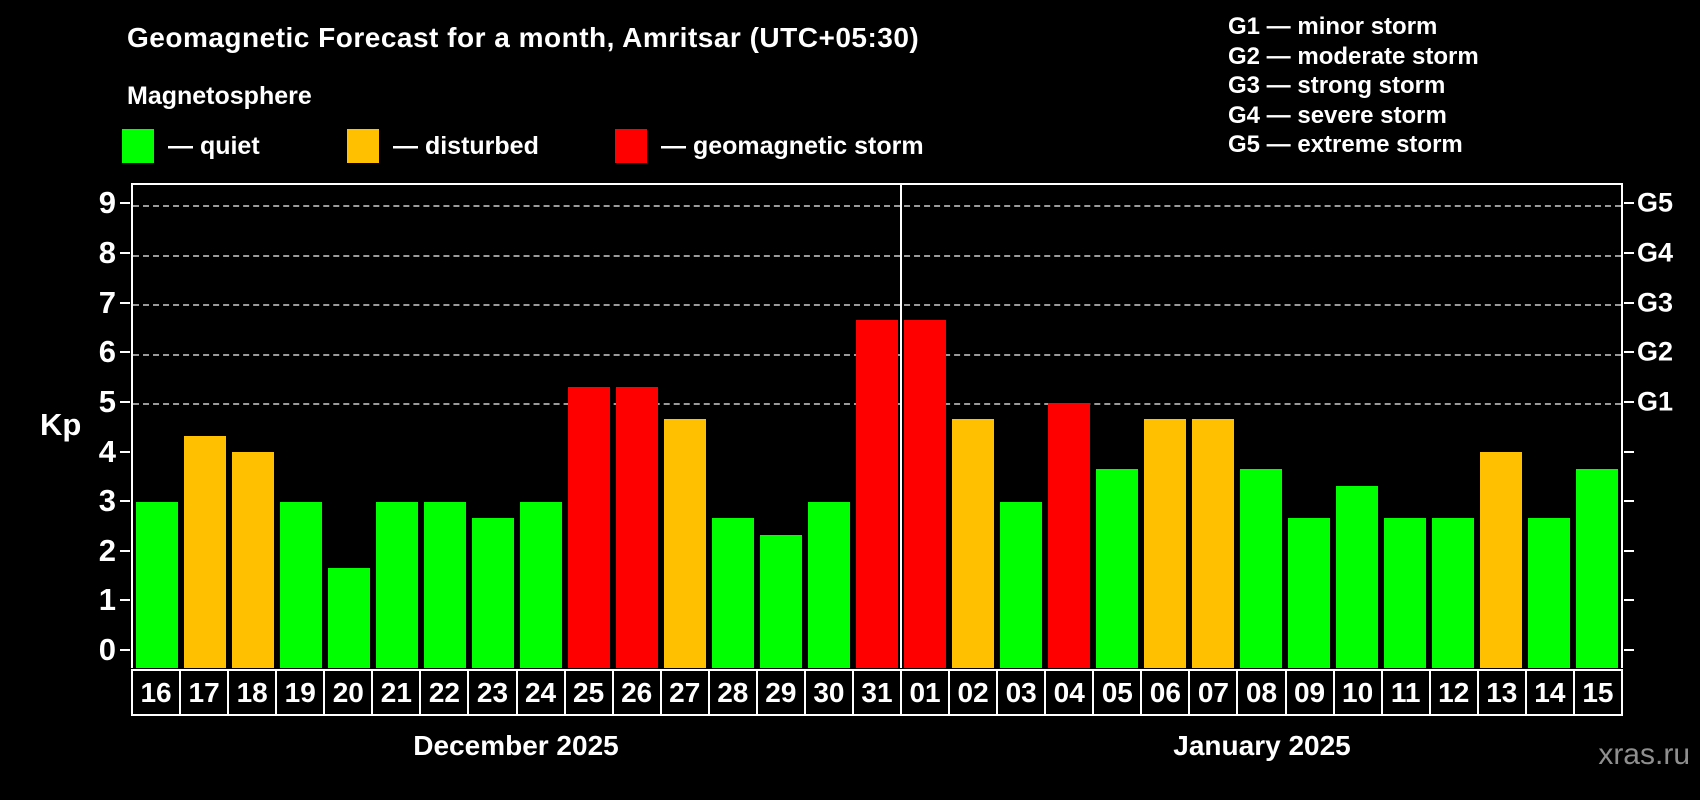 The image size is (1700, 800). Describe the element at coordinates (107, 650) in the screenshot. I see `y-axis-label-0: 0` at that location.